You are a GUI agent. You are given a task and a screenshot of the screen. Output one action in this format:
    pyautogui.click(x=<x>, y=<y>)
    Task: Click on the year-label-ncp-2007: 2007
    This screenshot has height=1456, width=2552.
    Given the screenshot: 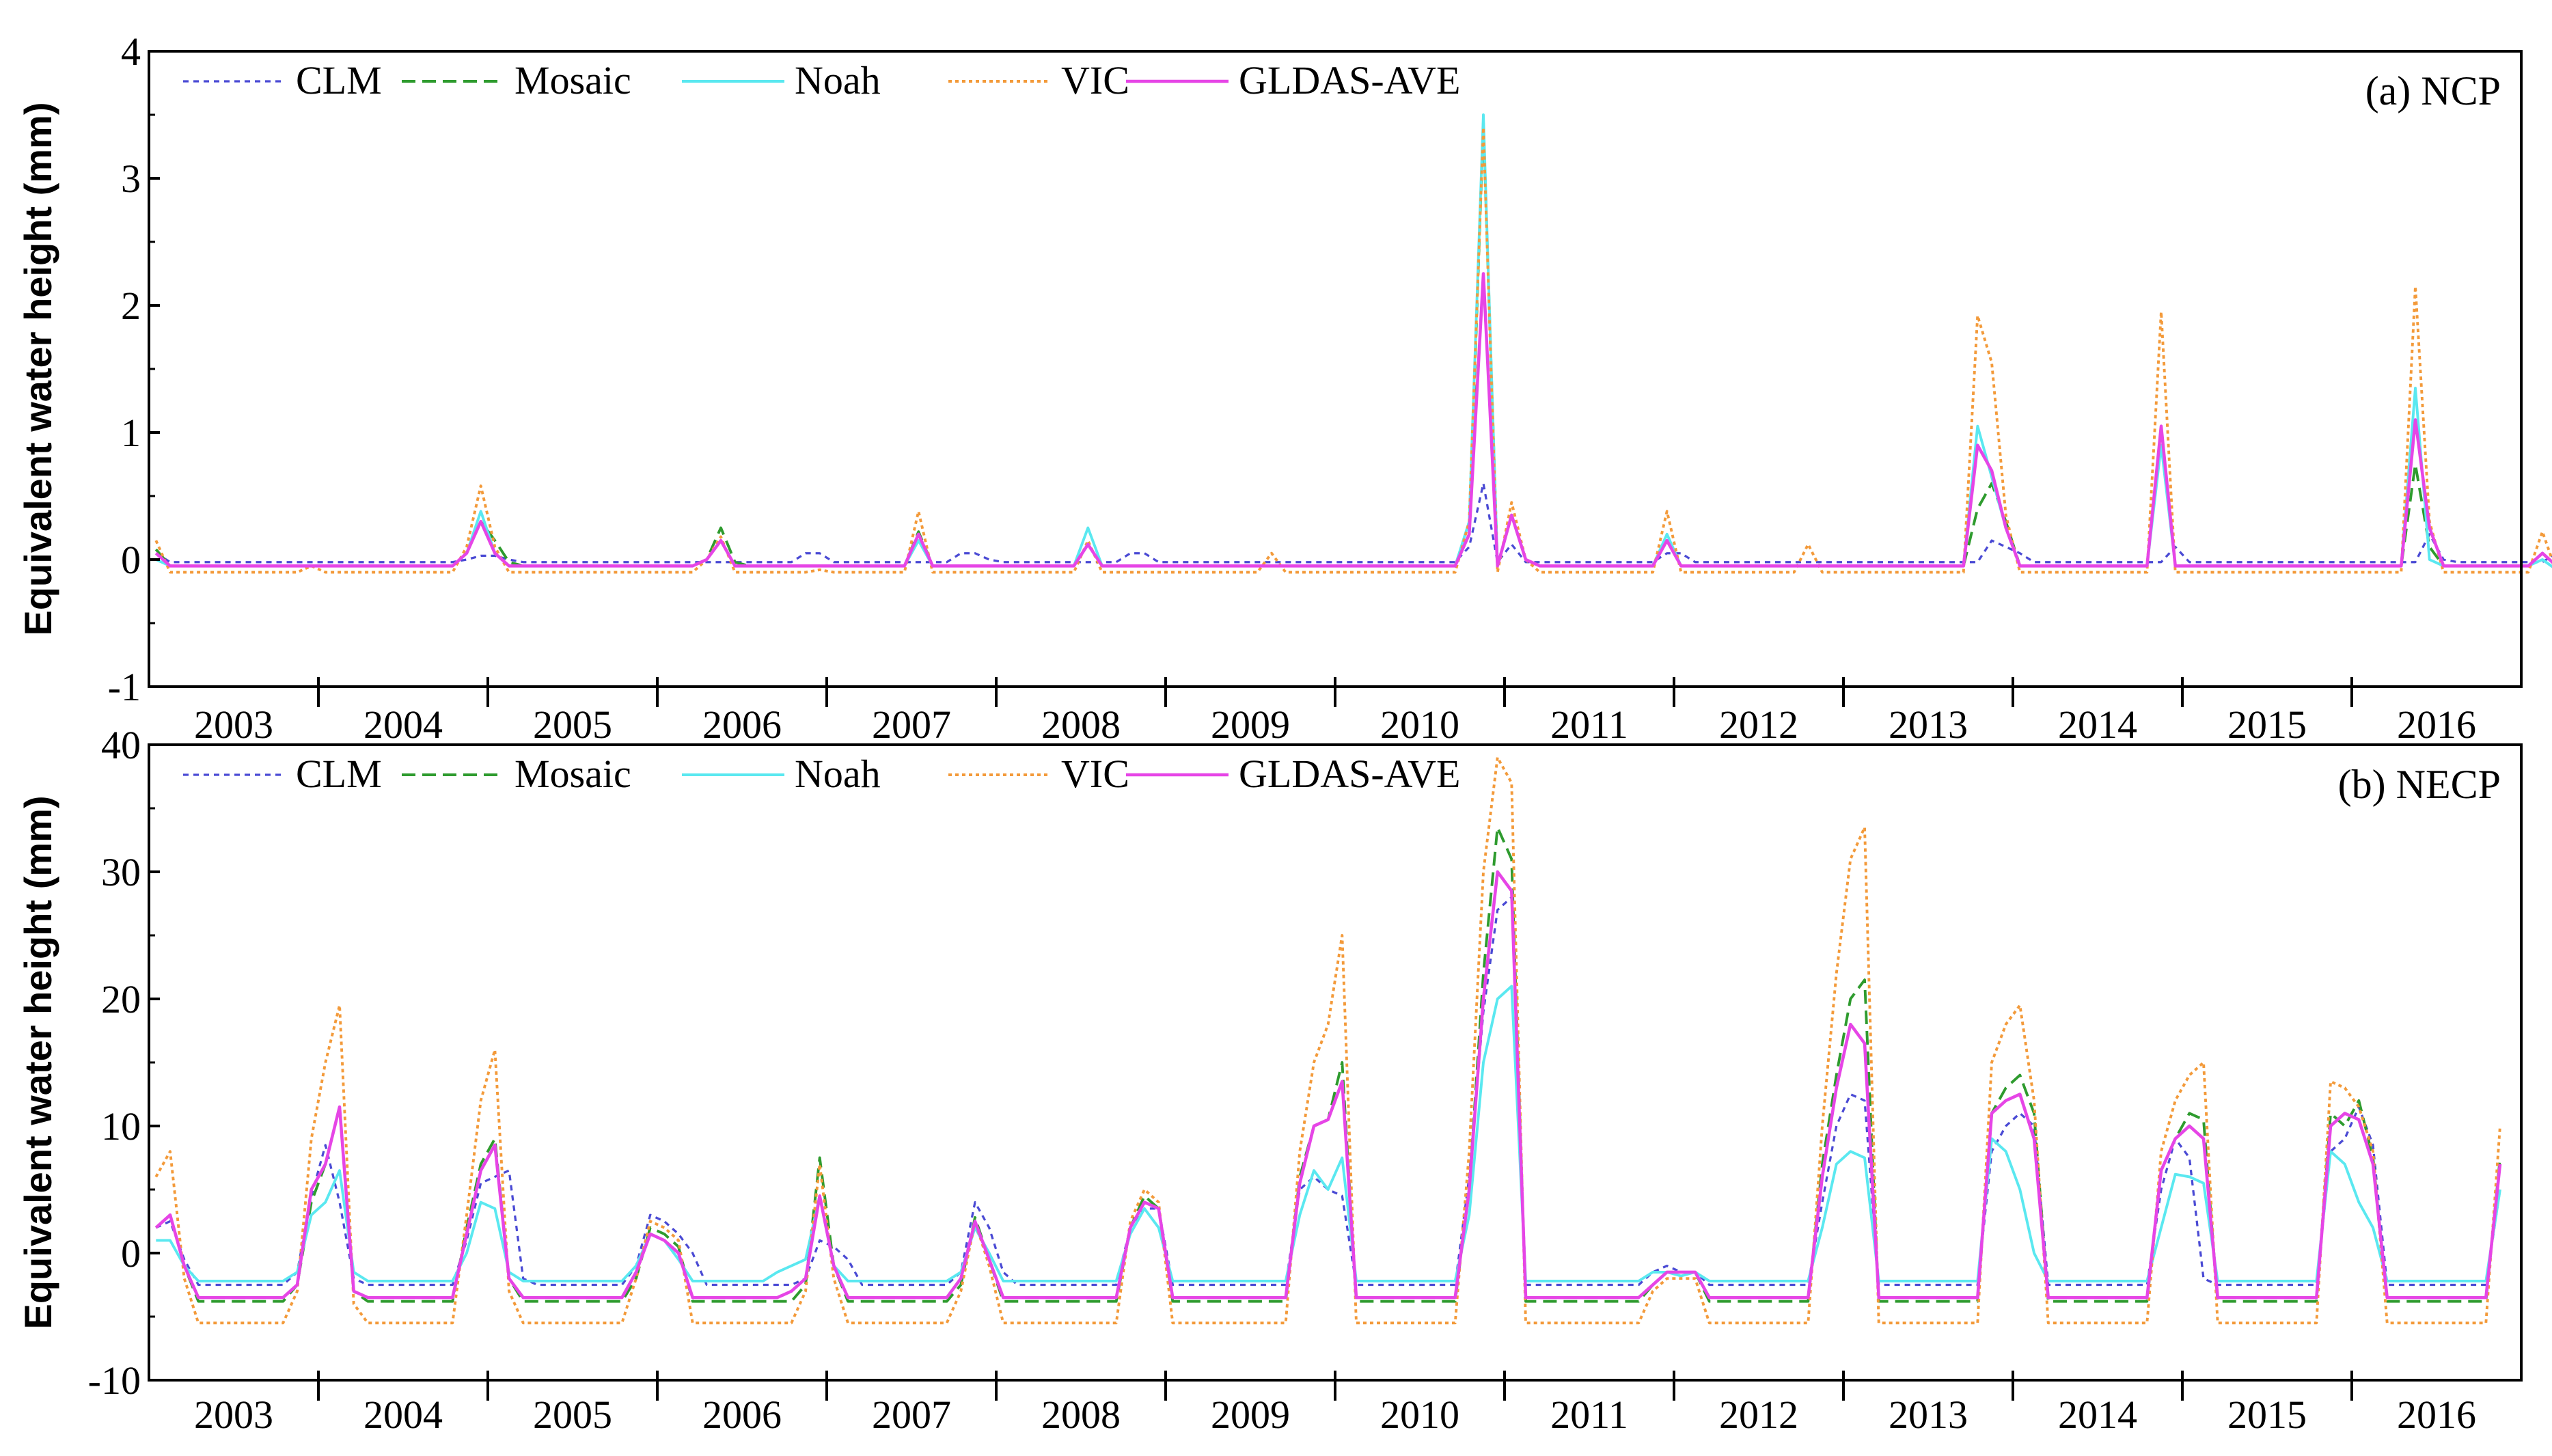 What is the action you would take?
    pyautogui.click(x=911, y=724)
    